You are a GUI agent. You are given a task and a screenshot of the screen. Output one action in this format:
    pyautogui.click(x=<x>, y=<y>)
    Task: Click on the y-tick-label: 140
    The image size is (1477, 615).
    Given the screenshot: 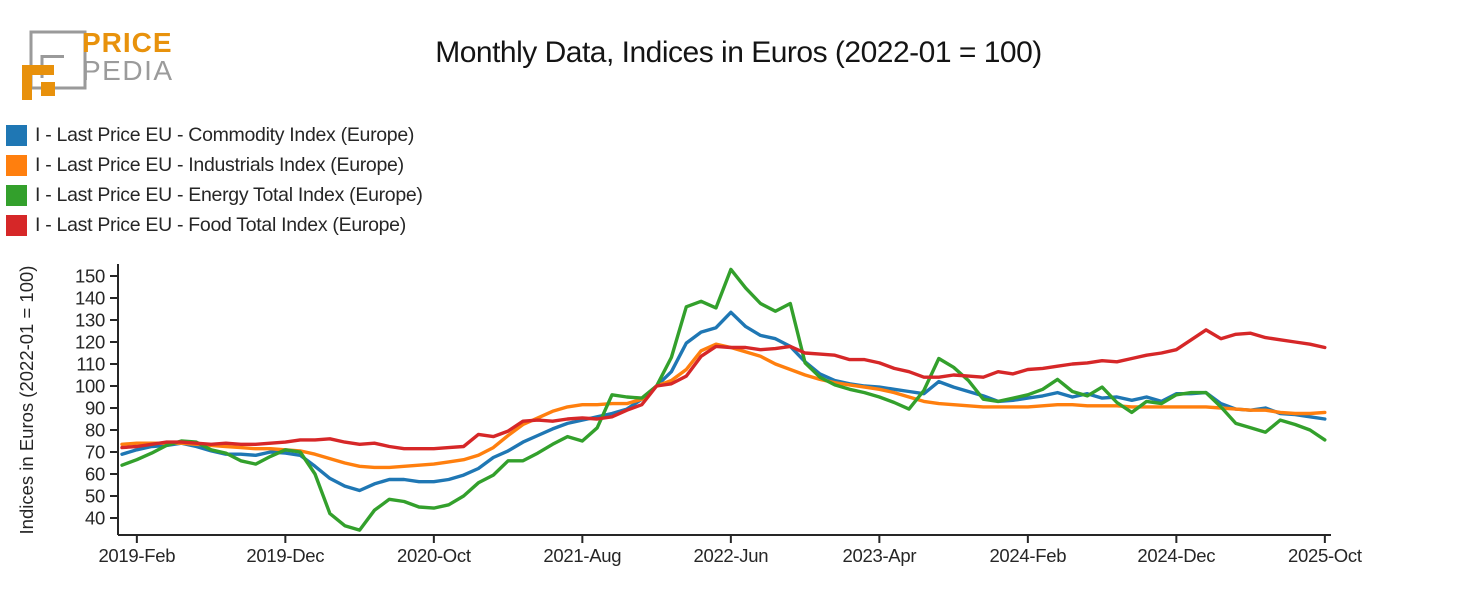 What is the action you would take?
    pyautogui.click(x=90, y=298)
    